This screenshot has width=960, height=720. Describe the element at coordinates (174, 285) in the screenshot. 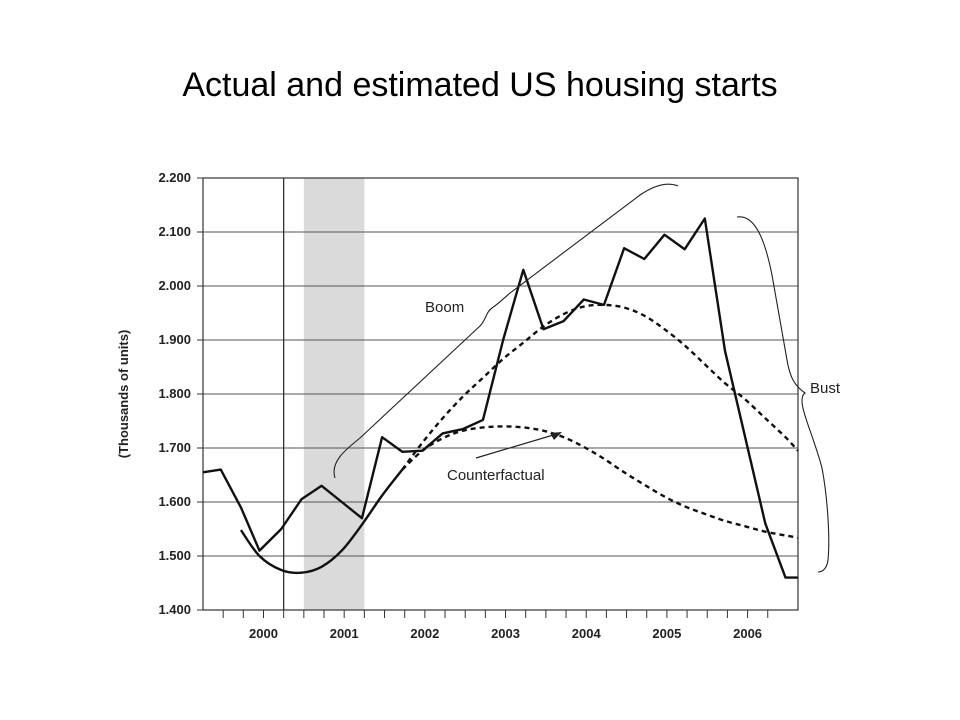

I see `y-tick-label: 2.000` at that location.